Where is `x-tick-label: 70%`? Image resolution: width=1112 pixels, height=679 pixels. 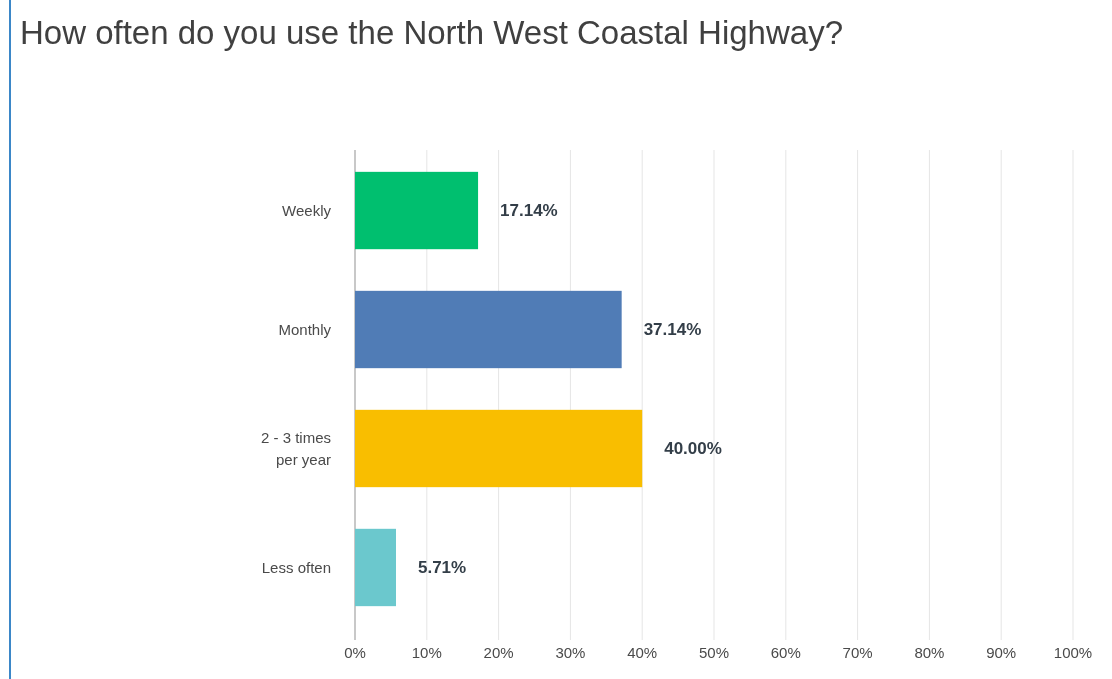 x-tick-label: 70% is located at coordinates (857, 652).